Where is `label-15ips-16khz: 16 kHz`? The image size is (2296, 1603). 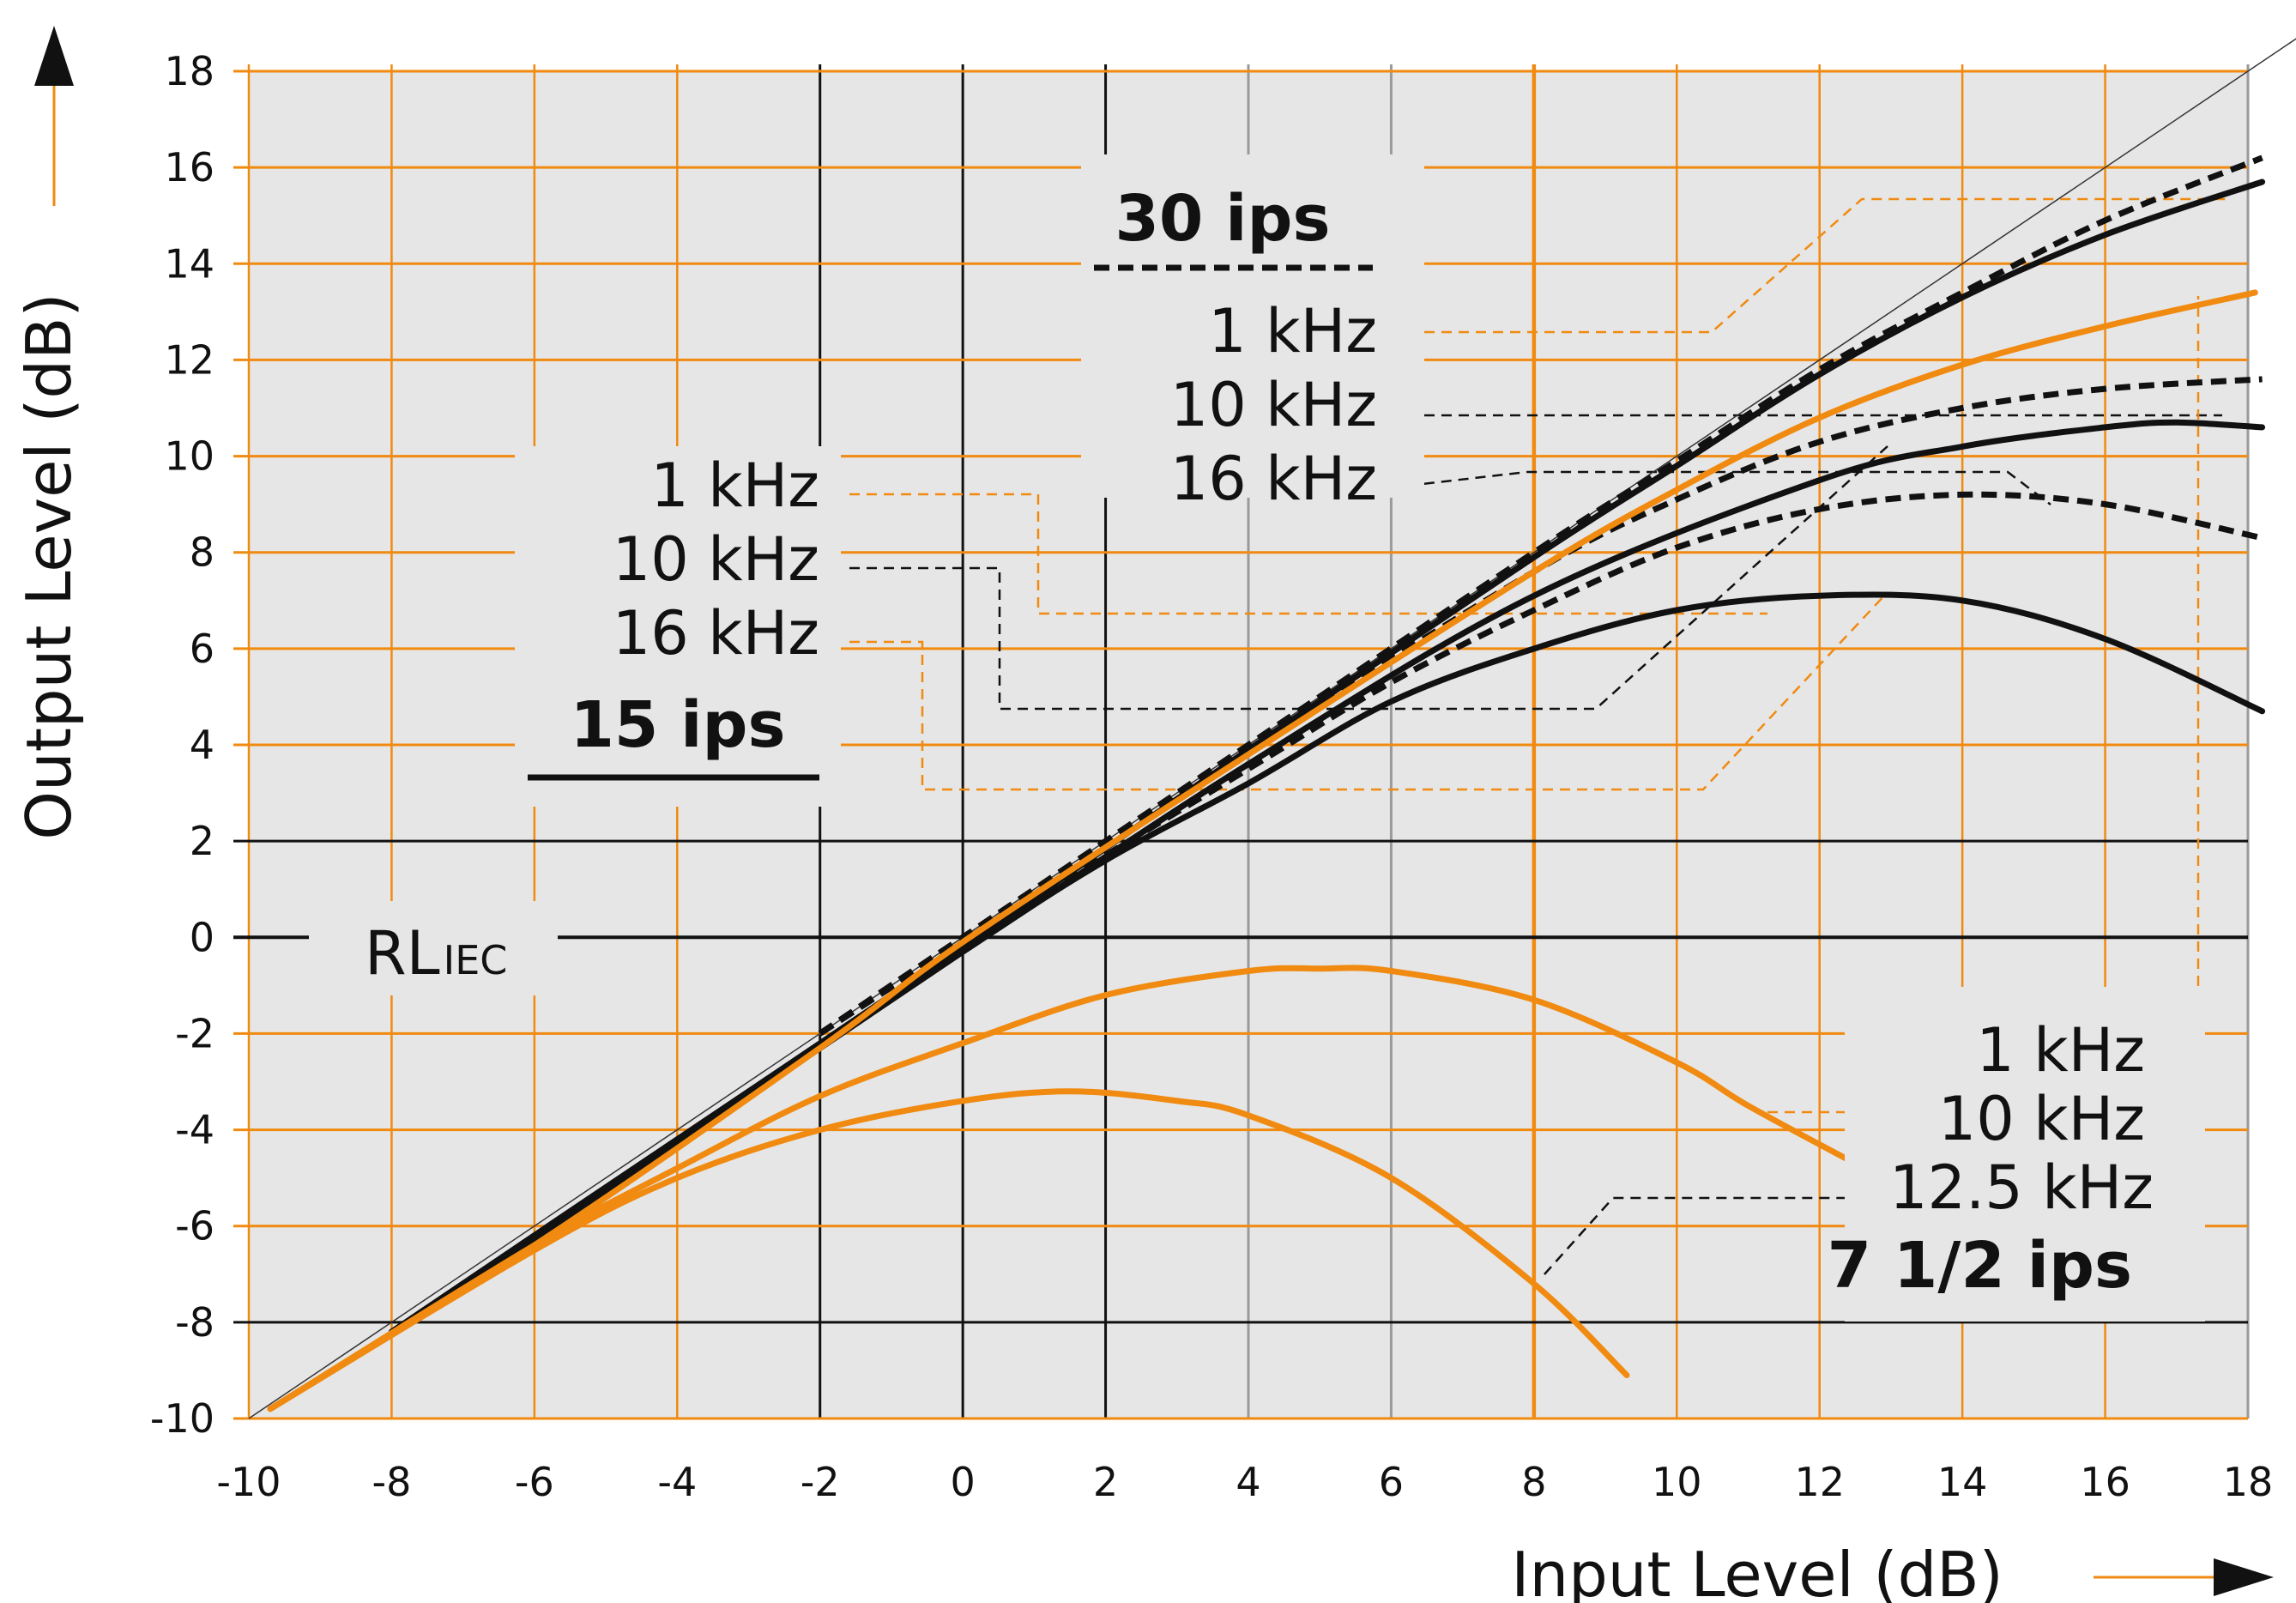
label-15ips-16khz: 16 kHz is located at coordinates (716, 633).